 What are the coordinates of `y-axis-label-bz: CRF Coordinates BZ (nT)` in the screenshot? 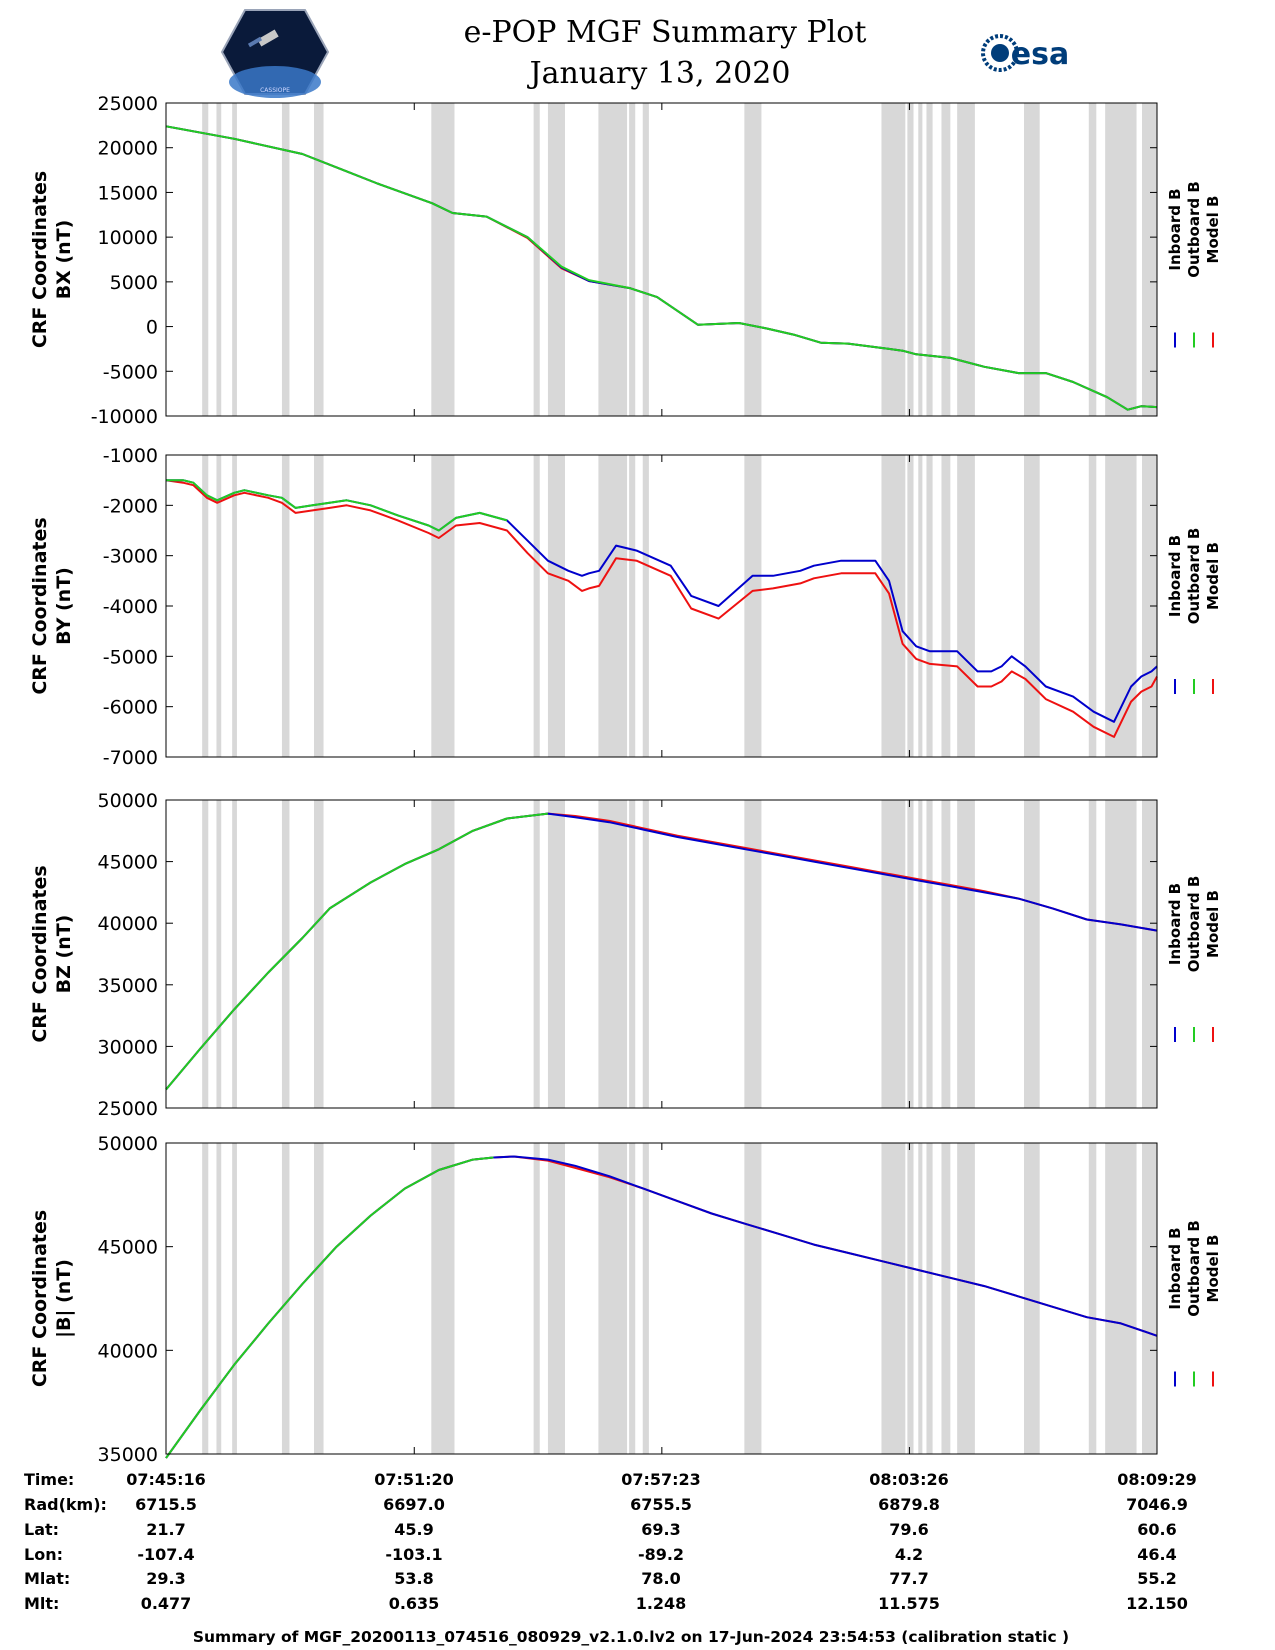 It's located at (52, 953).